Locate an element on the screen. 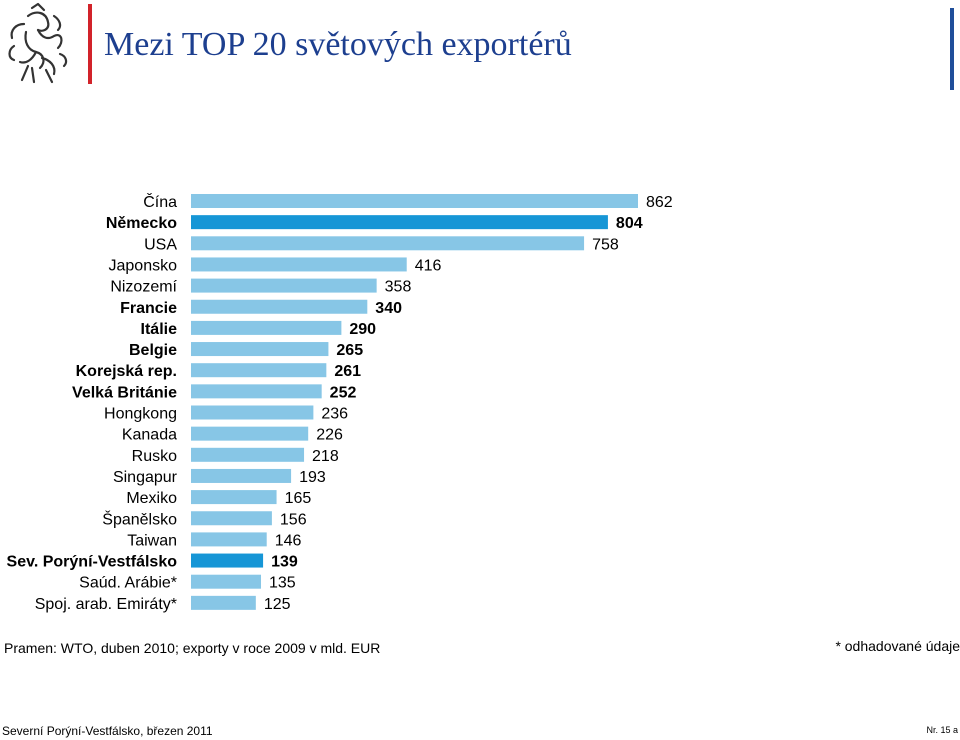  category-label: Japonsko is located at coordinates (143, 265).